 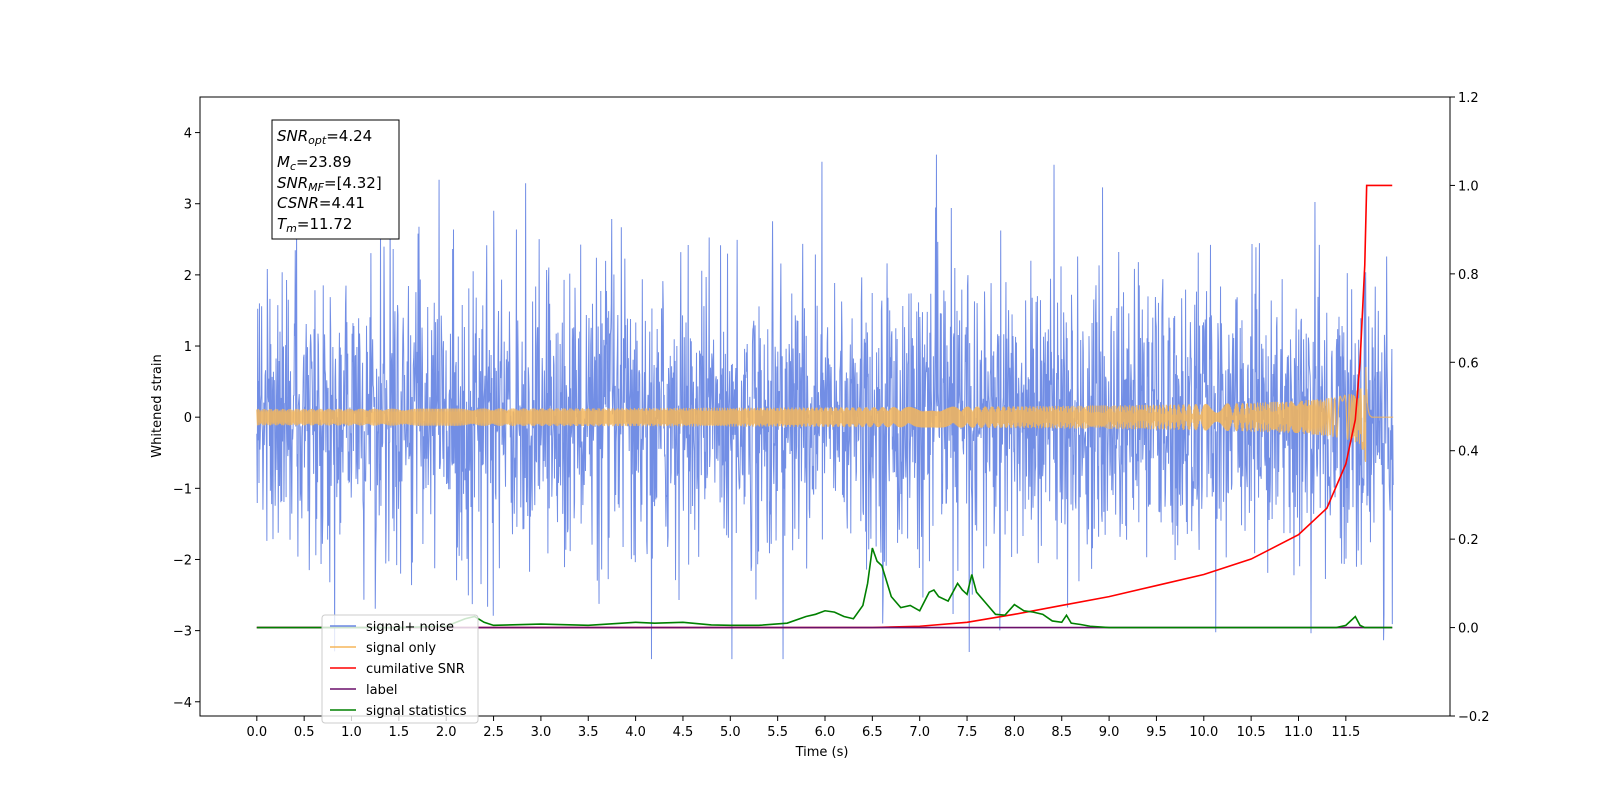 I want to click on x-tick-label: 7.0, so click(x=919, y=732).